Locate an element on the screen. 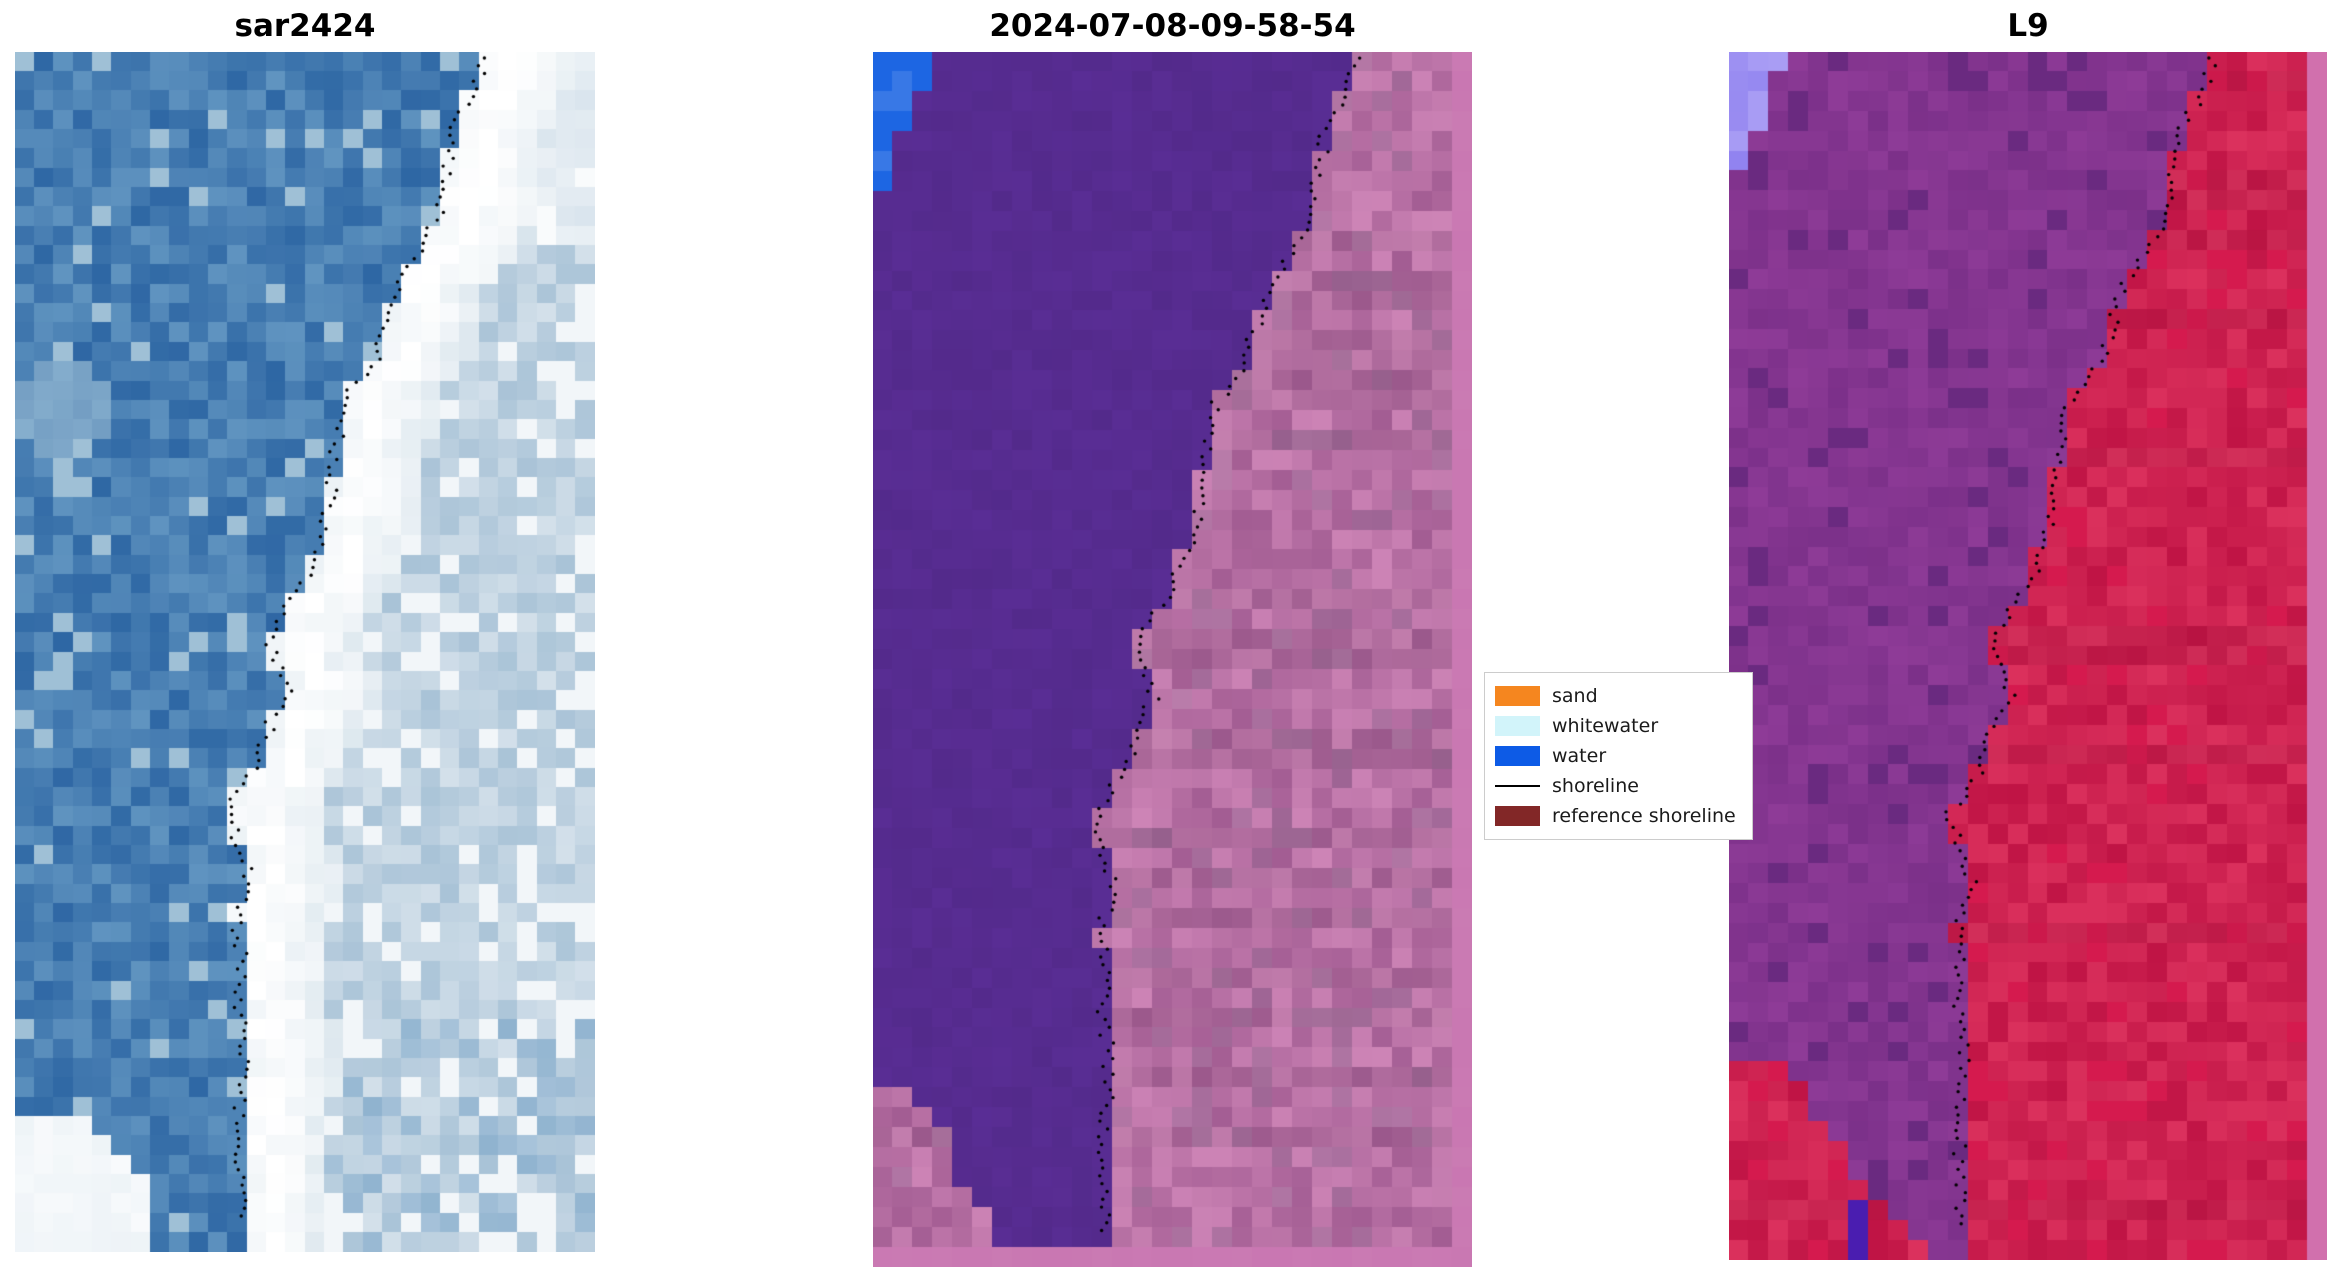  legend-swatch-water is located at coordinates (1517, 756).